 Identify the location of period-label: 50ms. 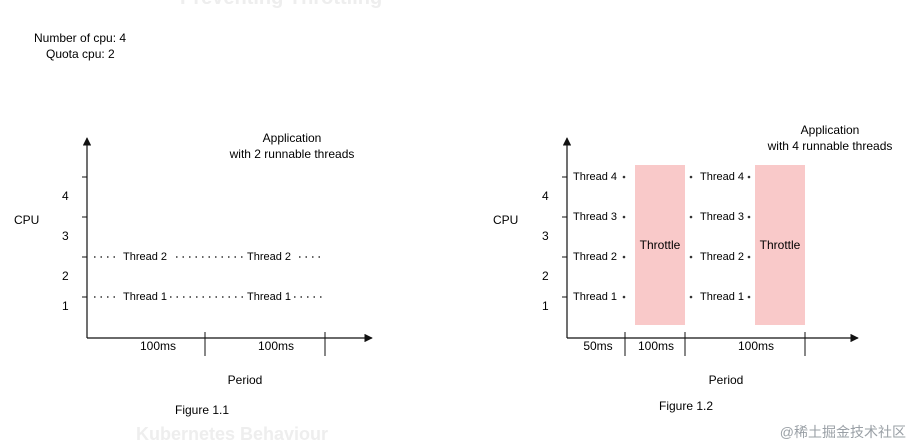
(597, 346).